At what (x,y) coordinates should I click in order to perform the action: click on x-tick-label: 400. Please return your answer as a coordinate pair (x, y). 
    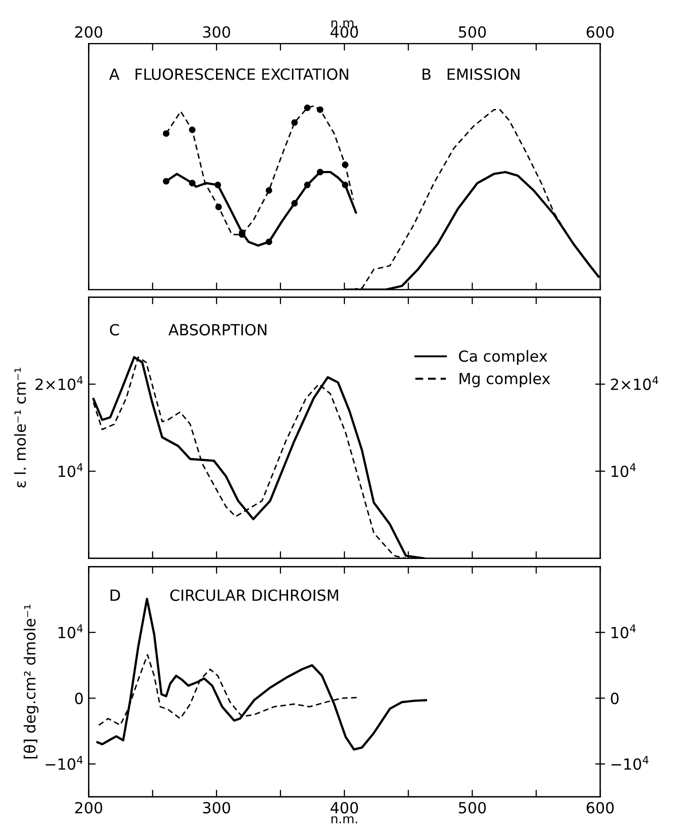
    Looking at the image, I should click on (344, 808).